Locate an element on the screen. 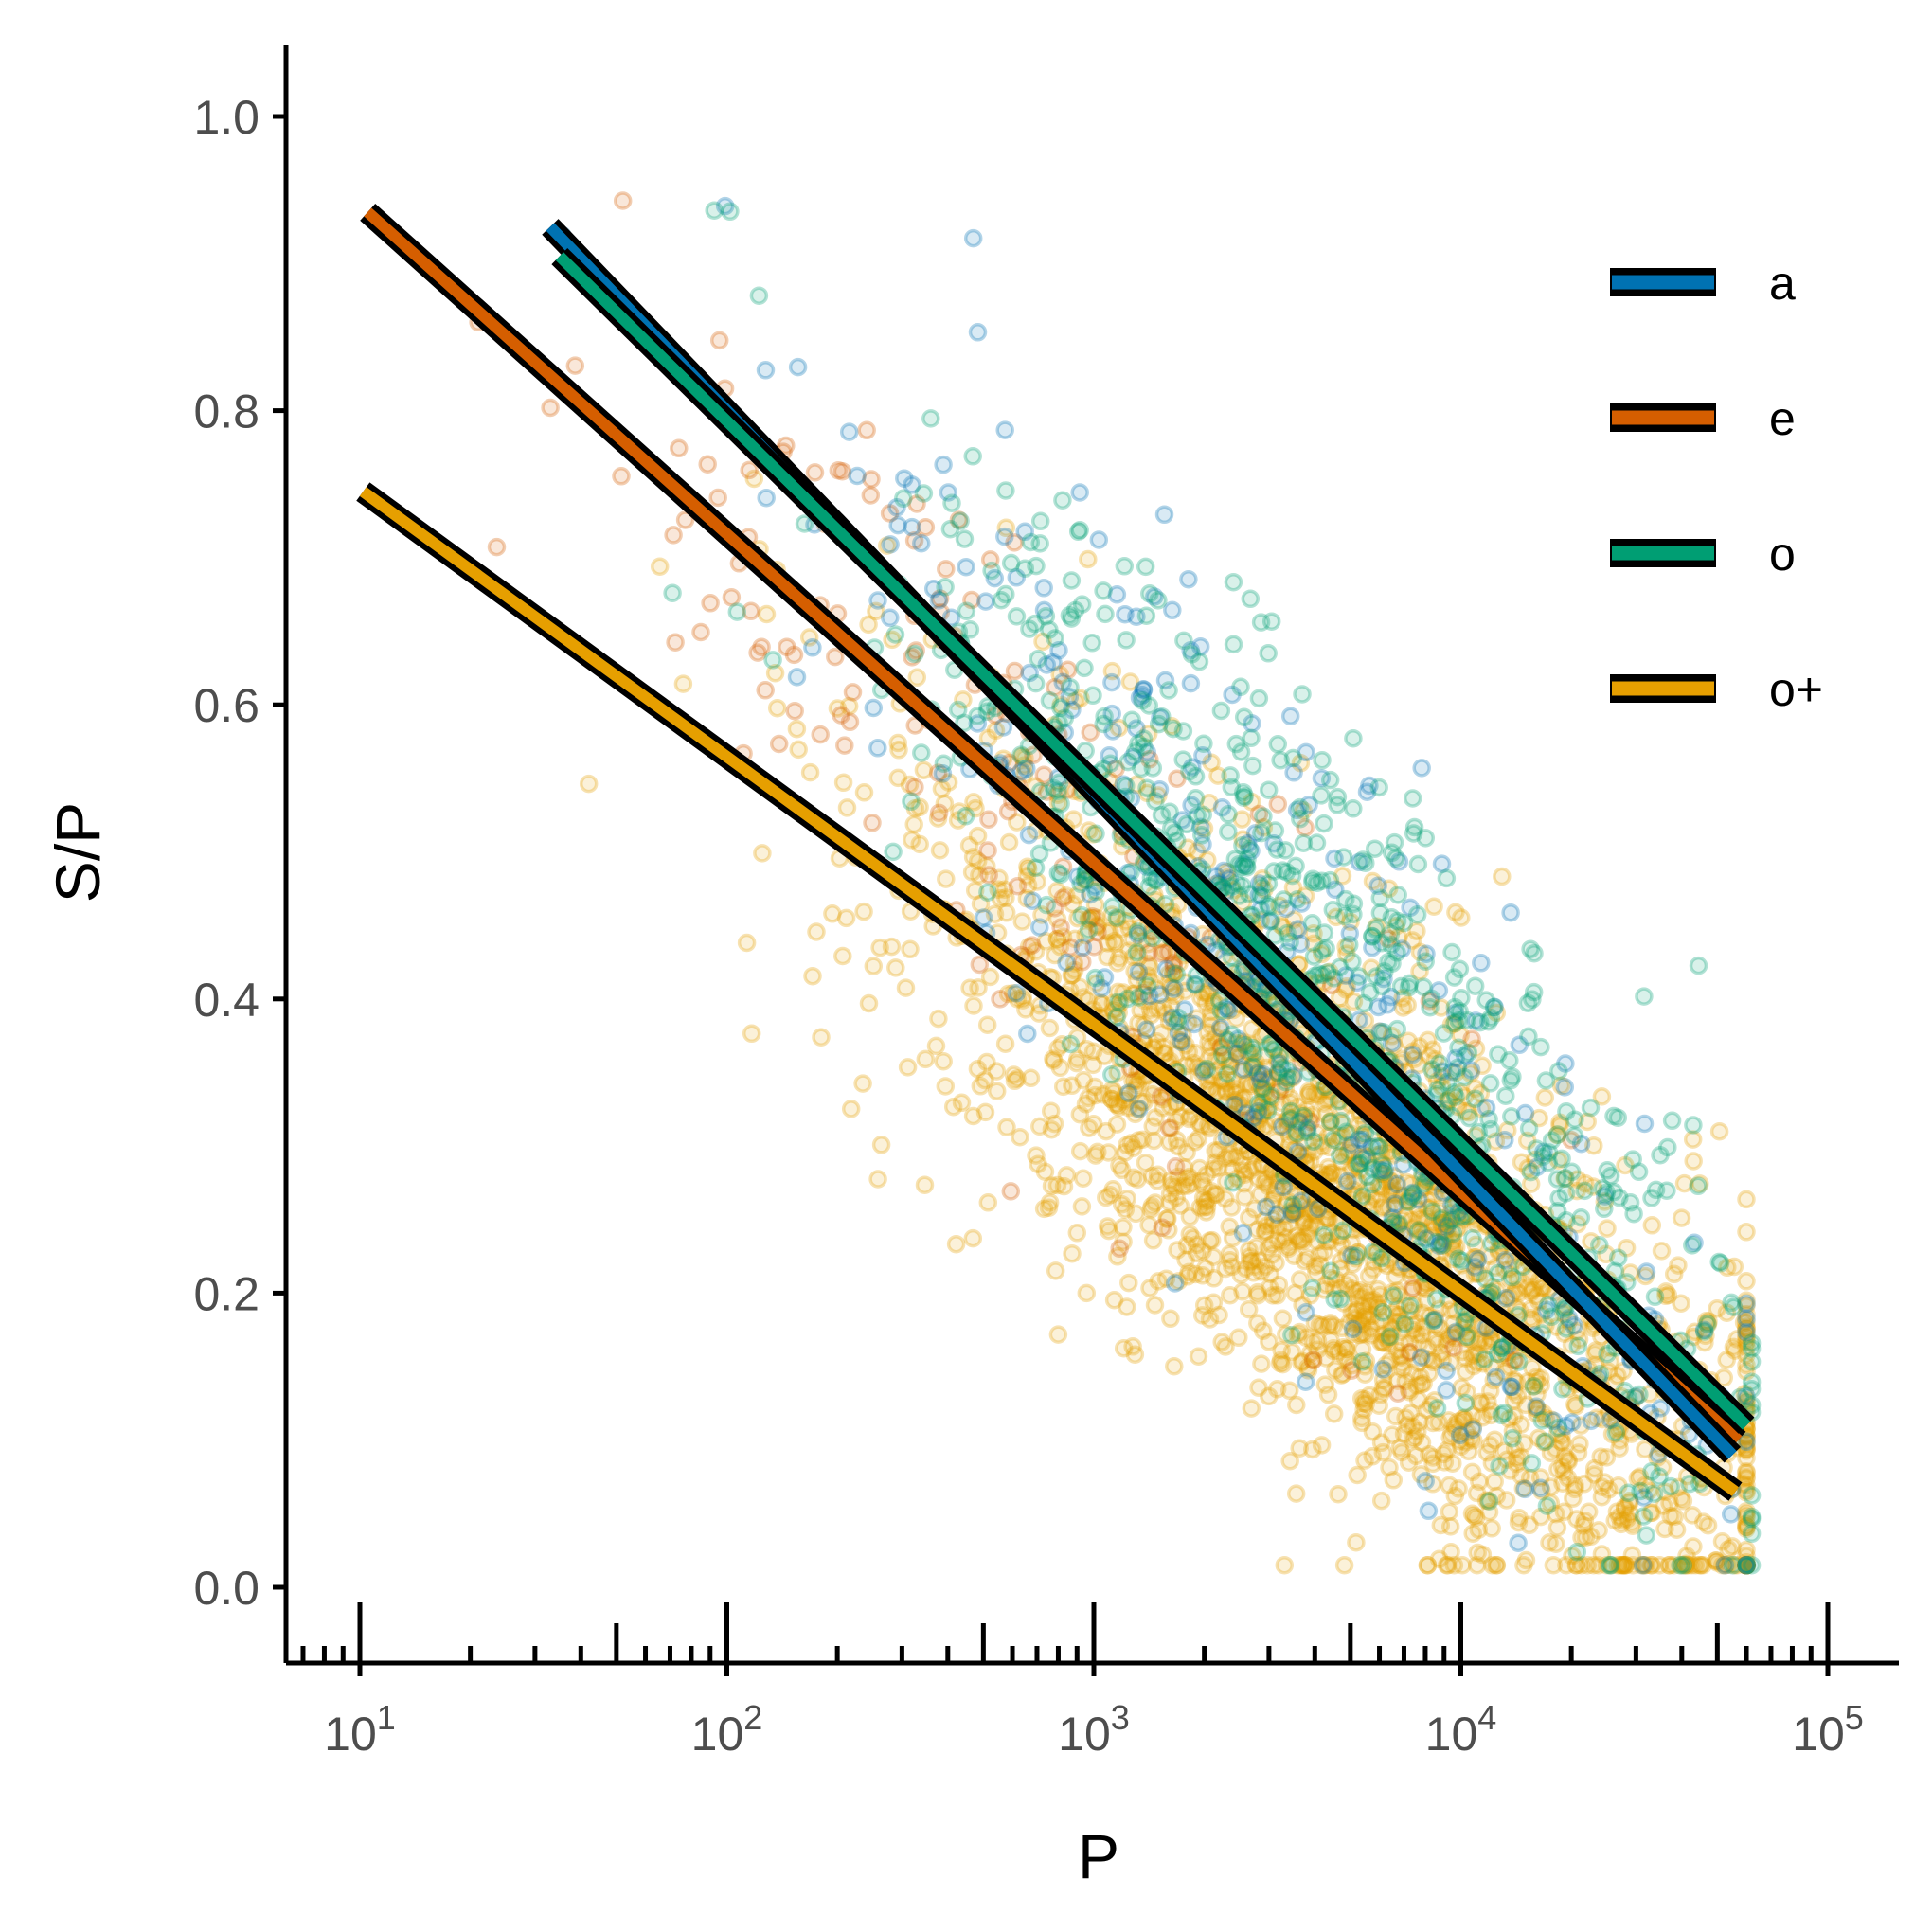  y-tick-label: 0.8 is located at coordinates (226, 411).